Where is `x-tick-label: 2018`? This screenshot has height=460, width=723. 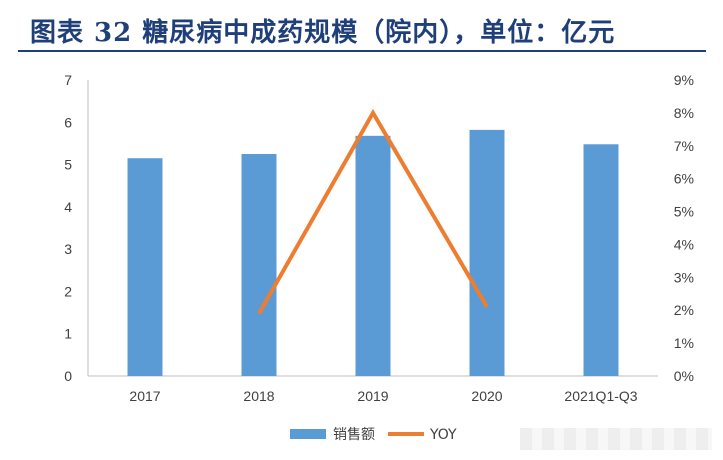 x-tick-label: 2018 is located at coordinates (258, 396).